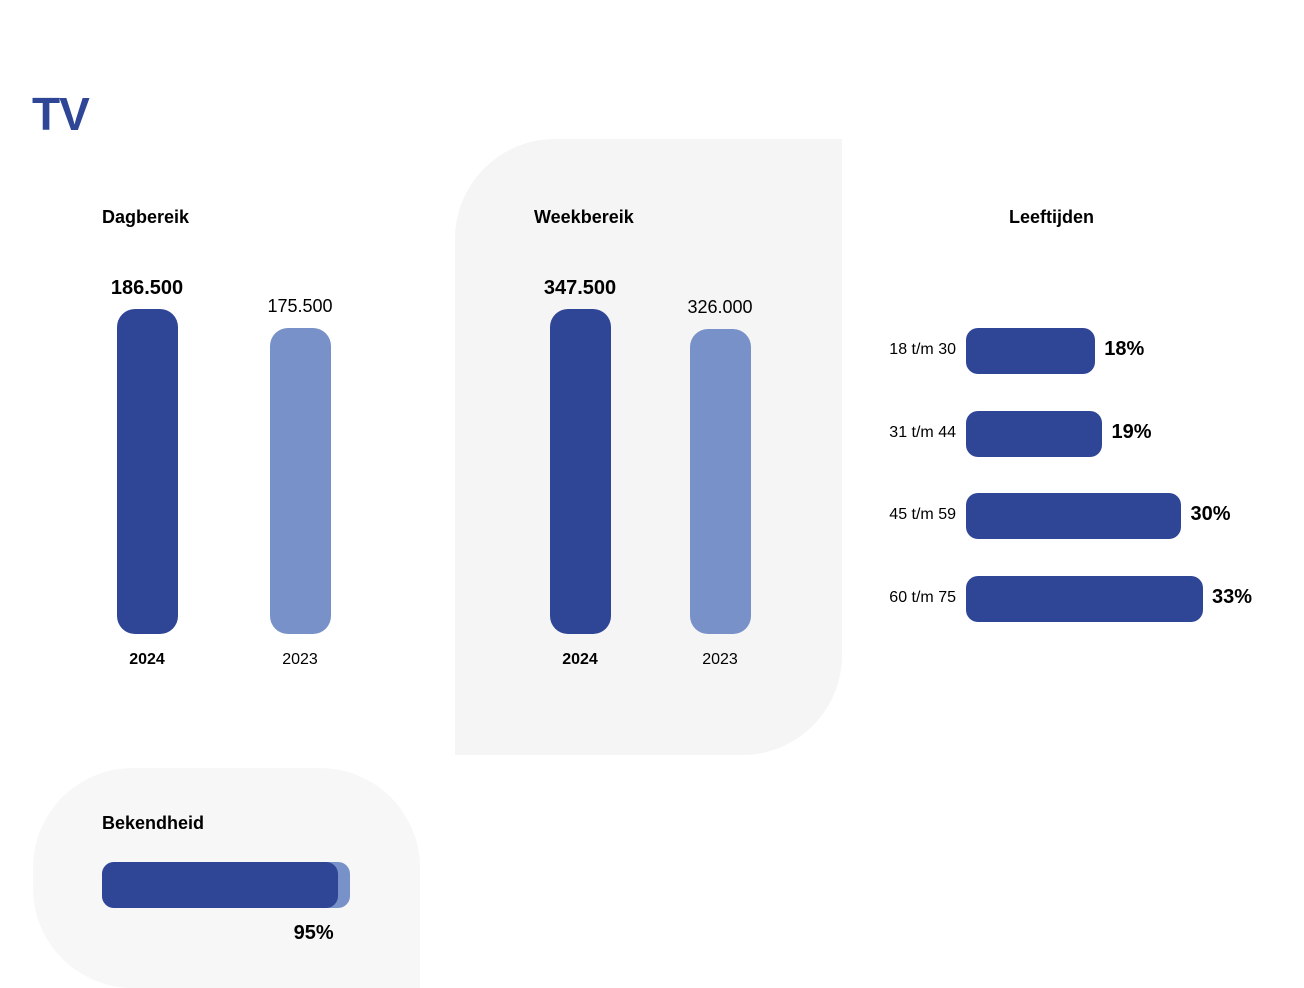 The image size is (1304, 988). I want to click on weekbereik-category-label-2023: 2023, so click(720, 659).